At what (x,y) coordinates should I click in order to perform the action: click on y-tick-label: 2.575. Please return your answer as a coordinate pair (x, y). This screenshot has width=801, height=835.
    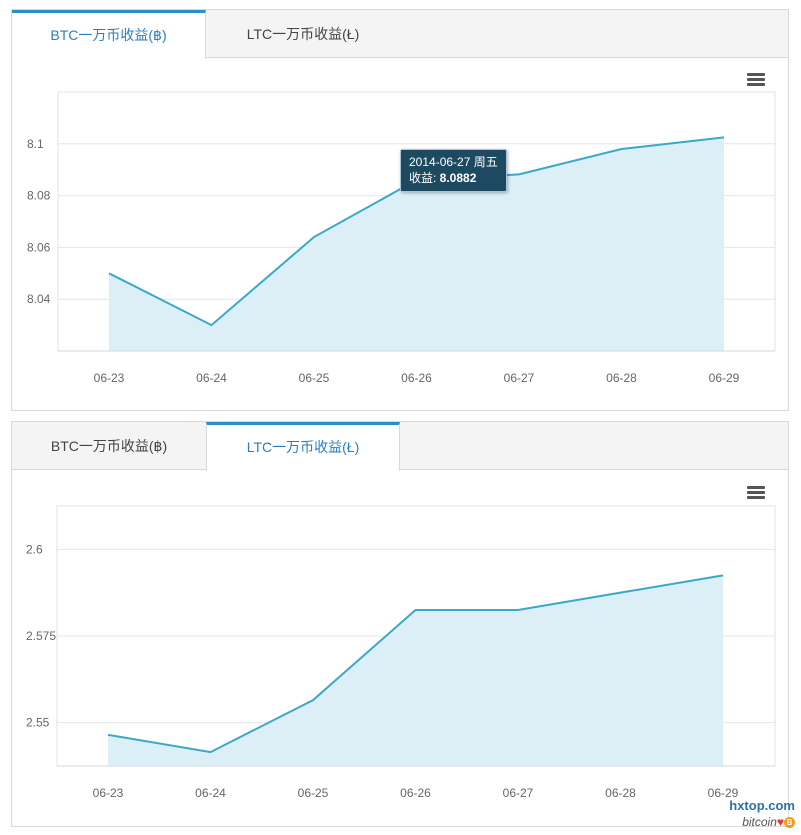
    Looking at the image, I should click on (41, 636).